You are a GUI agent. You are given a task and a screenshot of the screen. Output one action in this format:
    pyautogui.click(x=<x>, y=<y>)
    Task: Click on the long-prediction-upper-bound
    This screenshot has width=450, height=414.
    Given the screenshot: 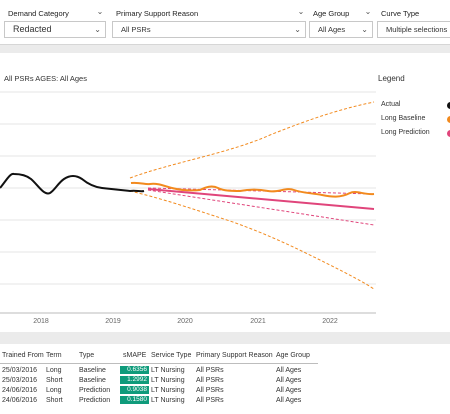 What is the action you would take?
    pyautogui.click(x=261, y=191)
    